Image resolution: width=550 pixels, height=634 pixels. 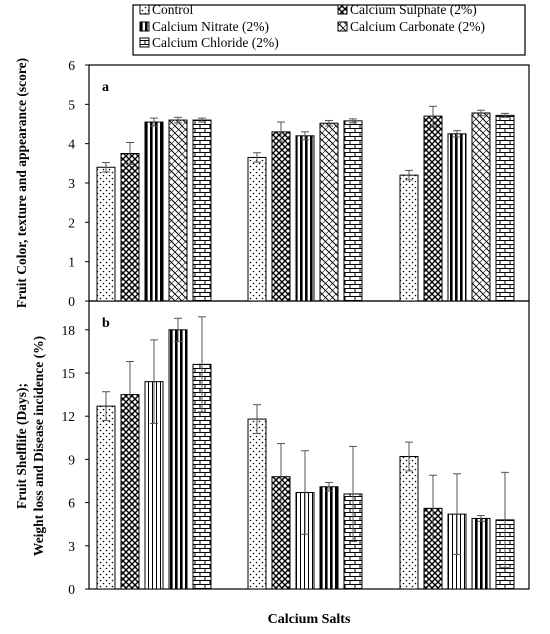 I want to click on y-tick-label: 15, so click(x=69, y=373).